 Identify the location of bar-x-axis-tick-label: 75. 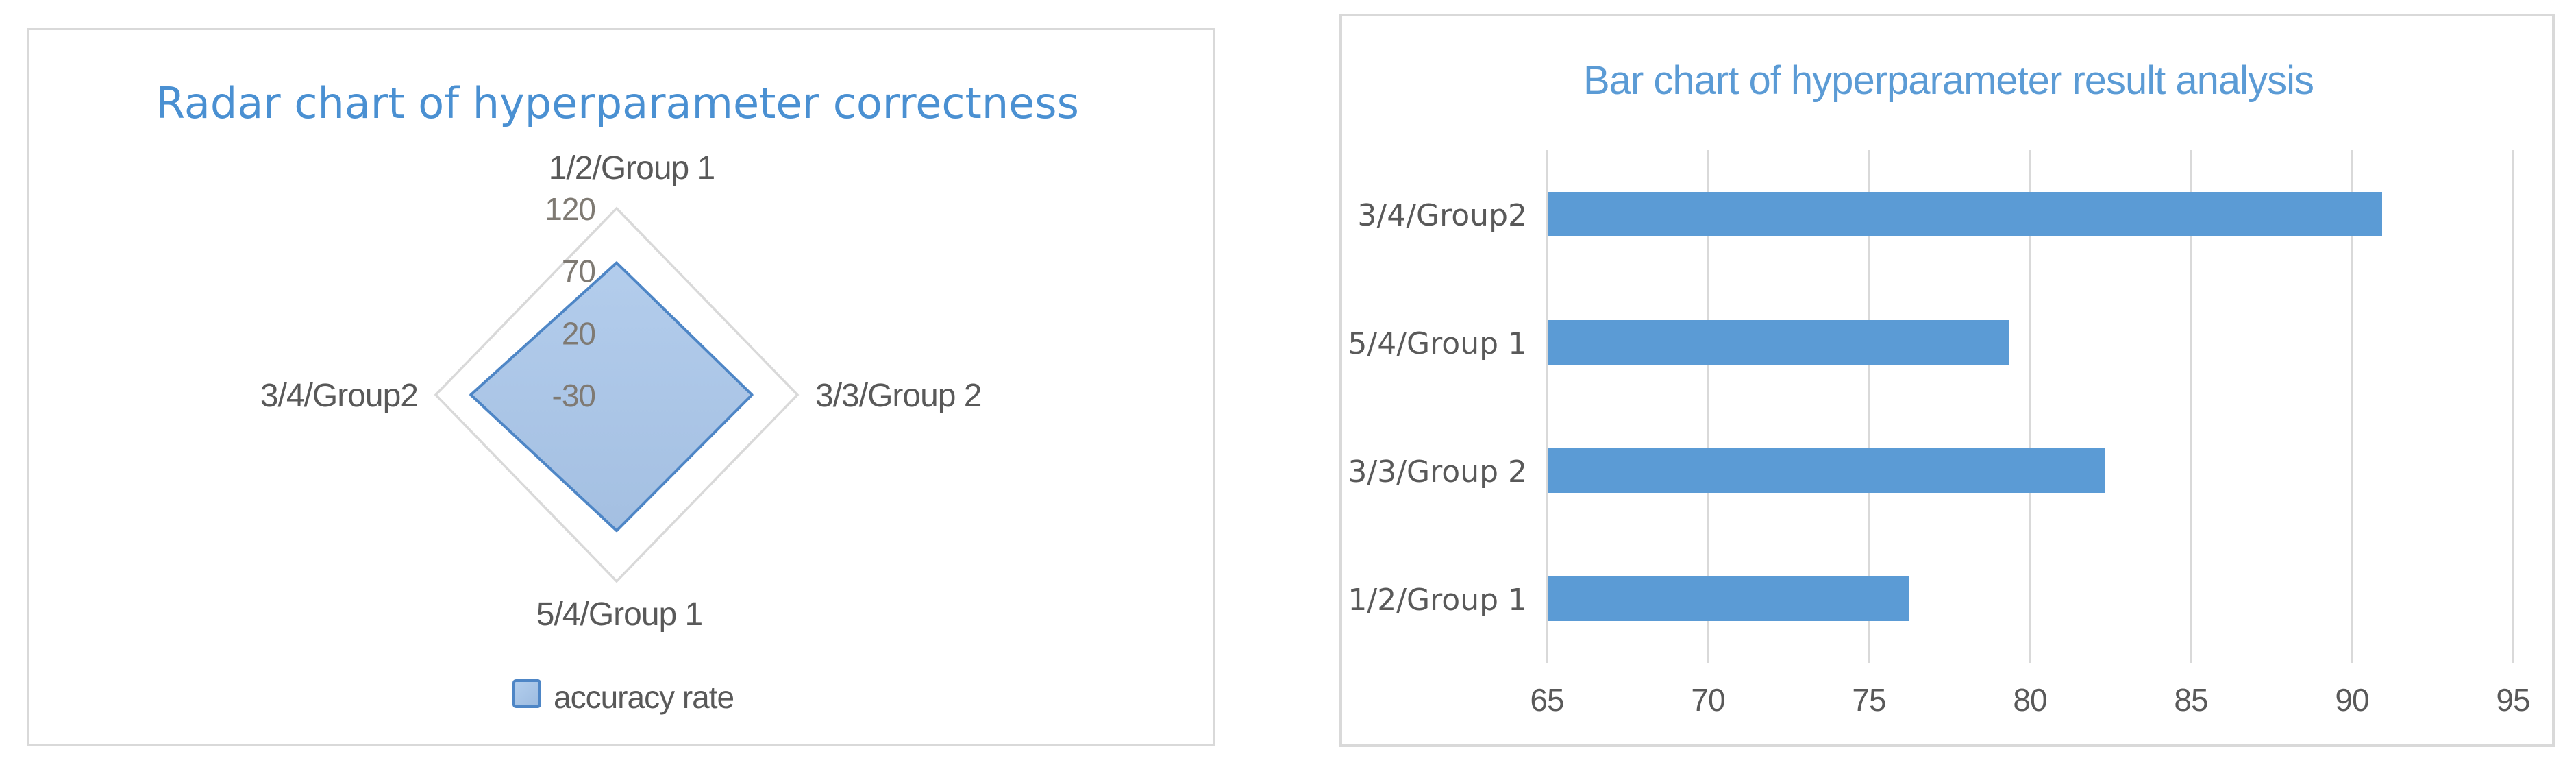
(1868, 700).